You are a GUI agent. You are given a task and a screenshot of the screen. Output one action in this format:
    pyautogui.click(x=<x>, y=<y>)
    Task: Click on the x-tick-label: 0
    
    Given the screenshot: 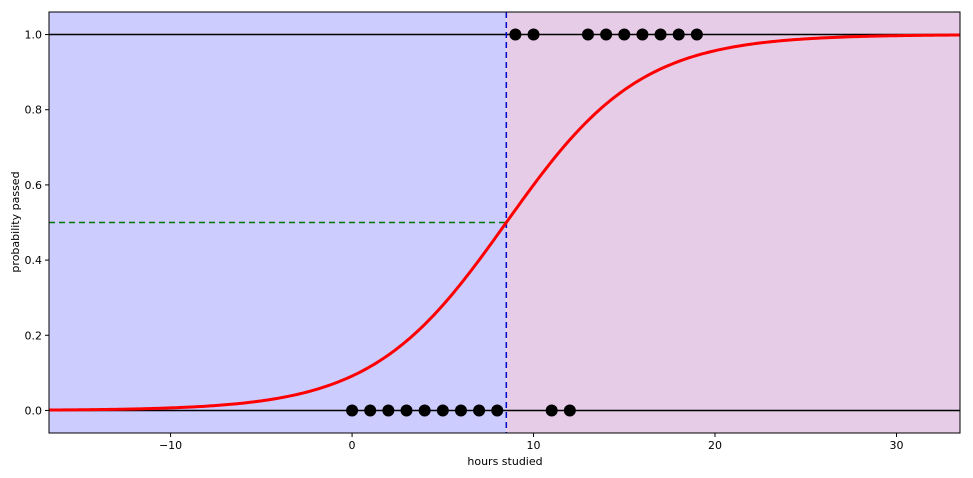 What is the action you would take?
    pyautogui.click(x=352, y=445)
    